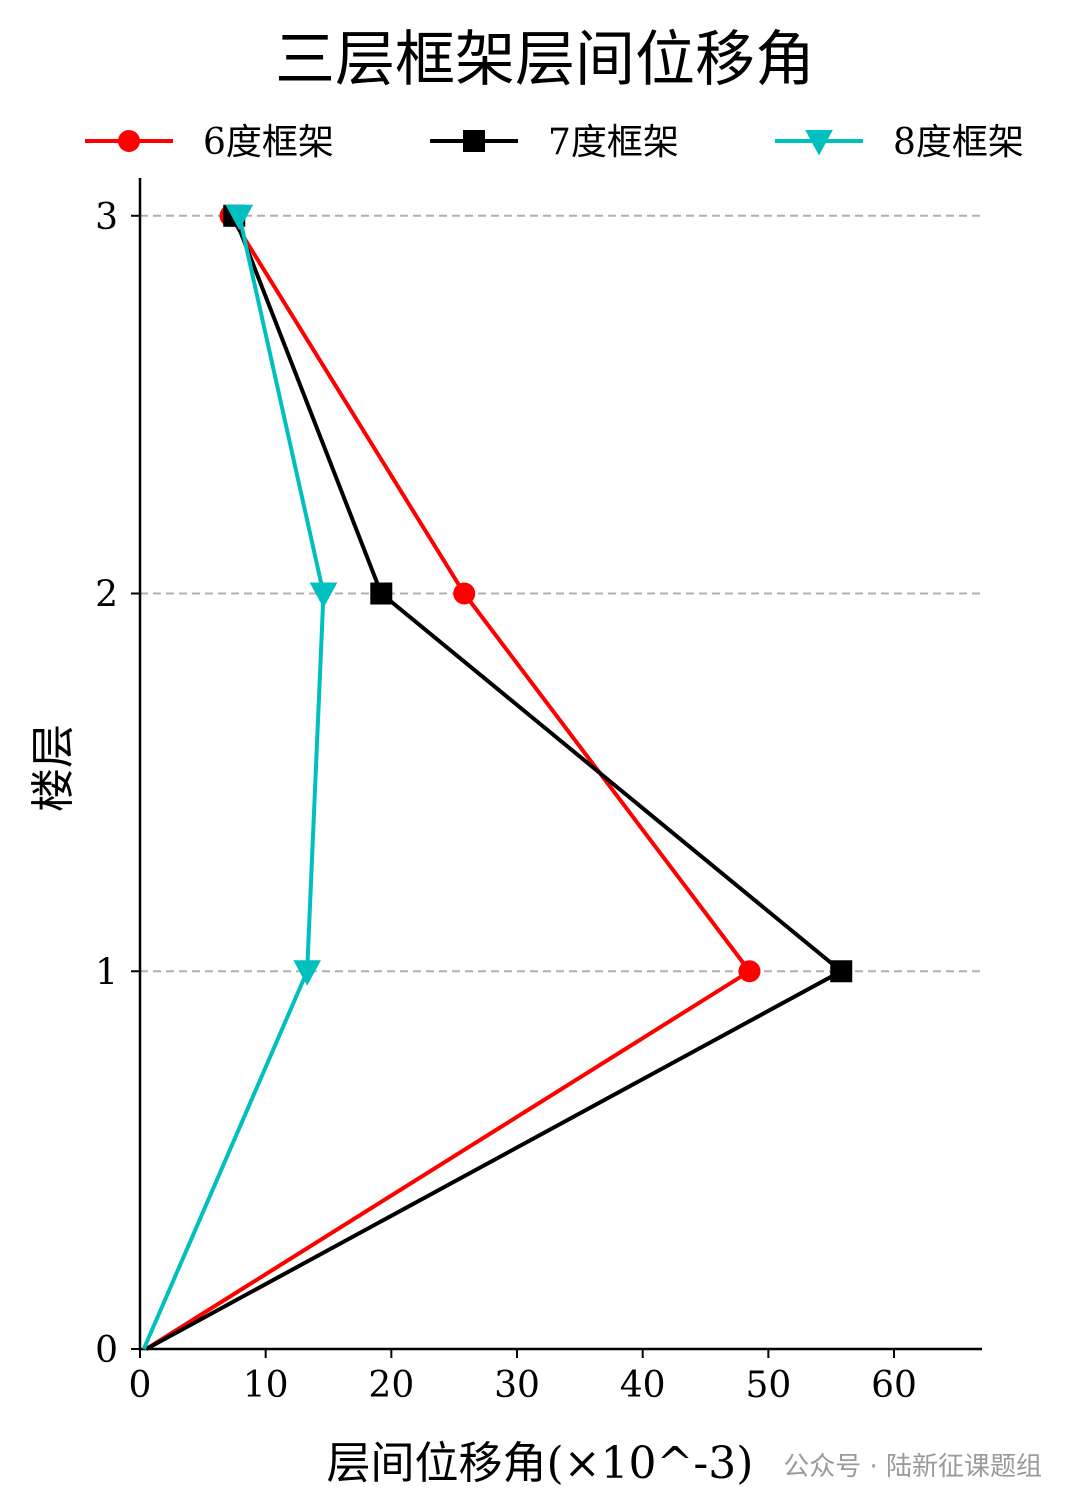 The height and width of the screenshot is (1509, 1080). Describe the element at coordinates (266, 1385) in the screenshot. I see `x-tick-label-10: 10` at that location.